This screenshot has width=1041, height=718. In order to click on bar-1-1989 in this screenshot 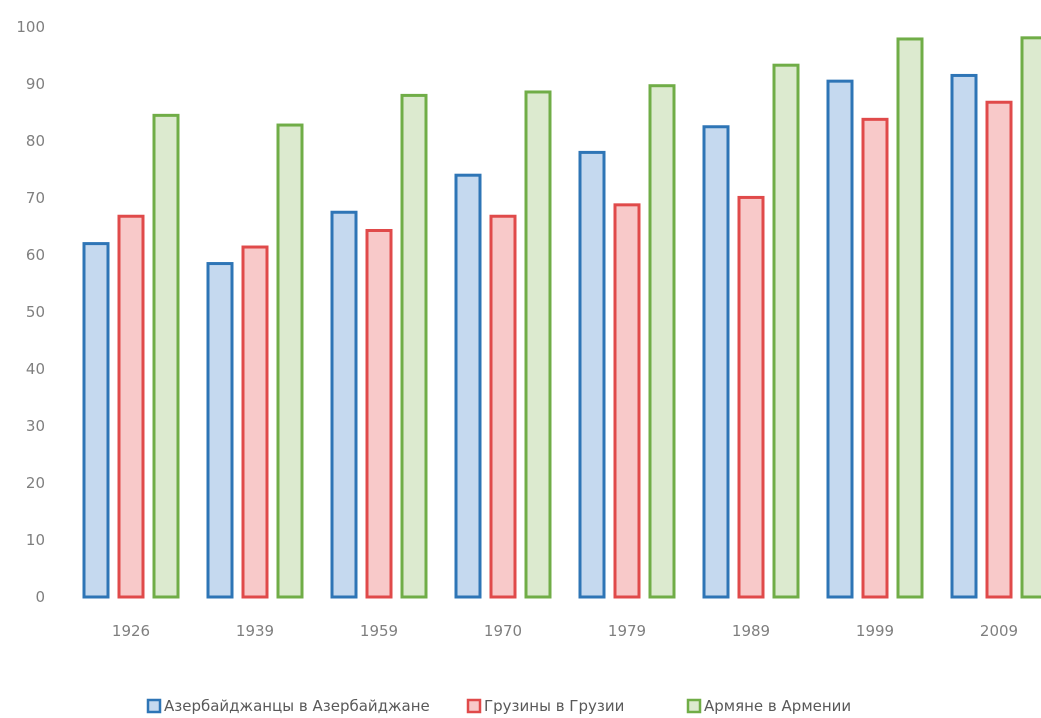, I will do `click(716, 362)`.